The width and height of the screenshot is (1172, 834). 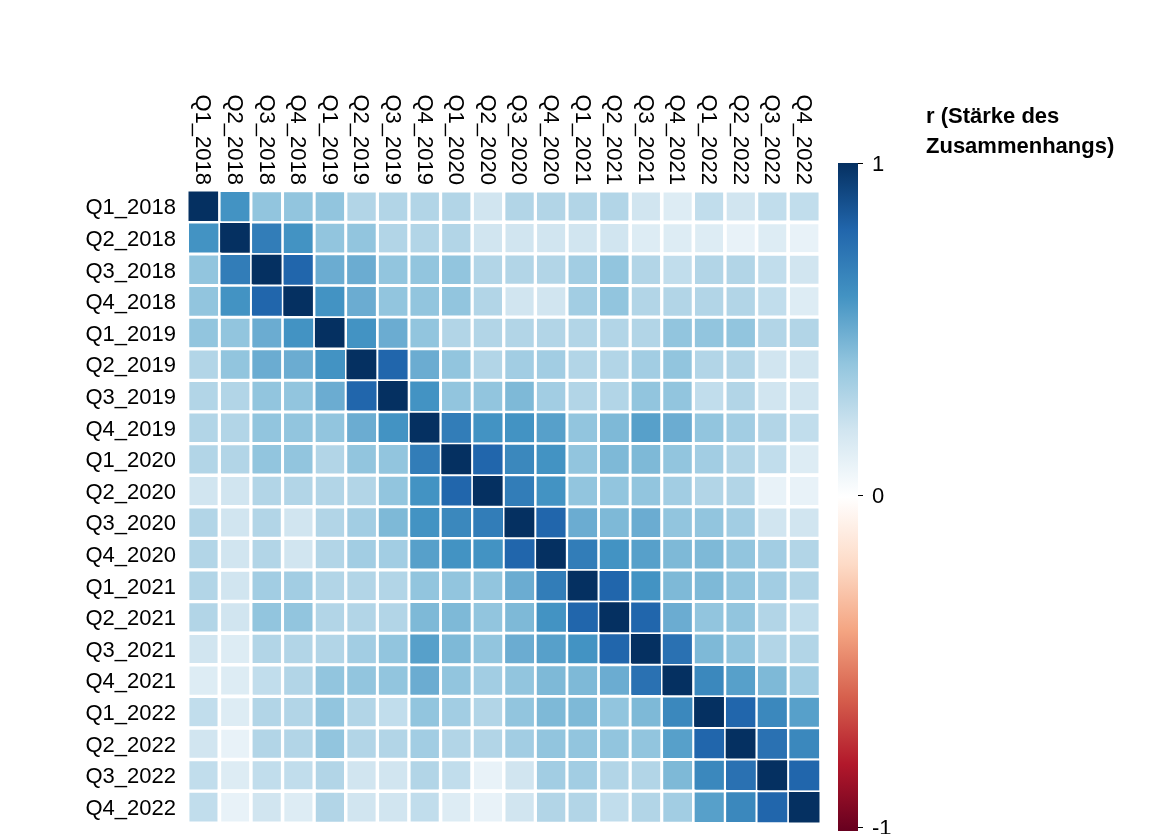 I want to click on y-tick-label: Q3_2019, so click(x=130, y=396).